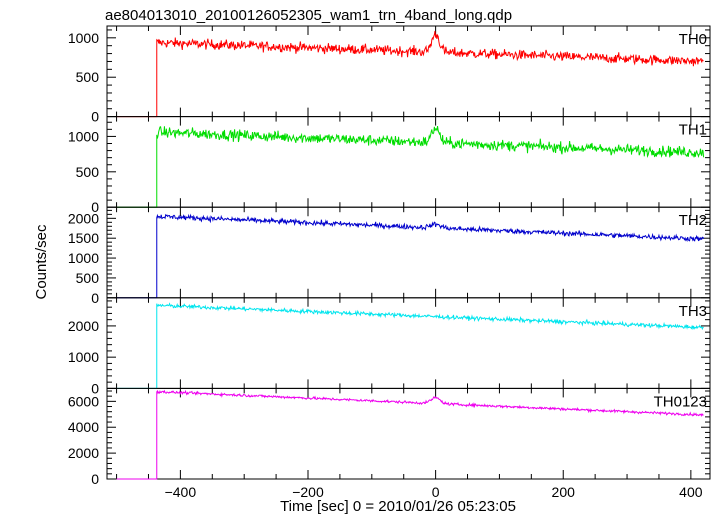 This screenshot has height=516, width=717. Describe the element at coordinates (436, 492) in the screenshot. I see `x-tick-label: 0` at that location.